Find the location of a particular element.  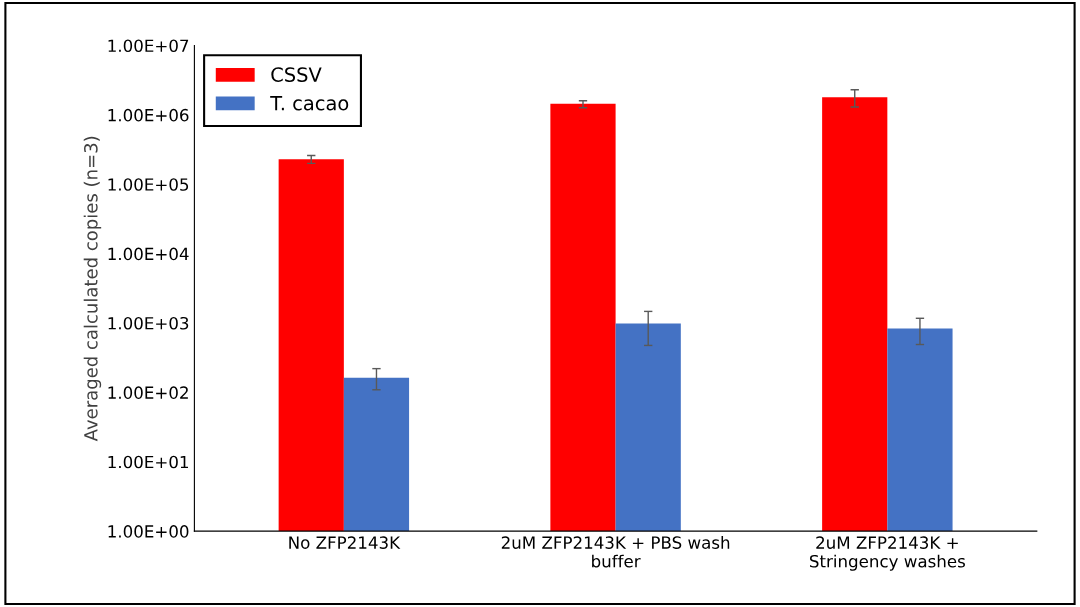

y-tick-label: 1.00E+03 is located at coordinates (148, 323).